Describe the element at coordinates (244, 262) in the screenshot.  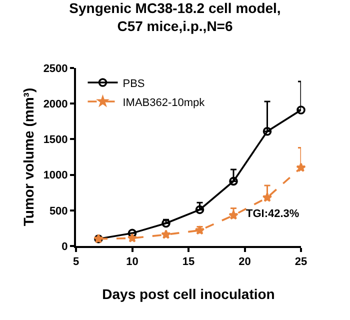
I see `x-tick-label: 20` at that location.